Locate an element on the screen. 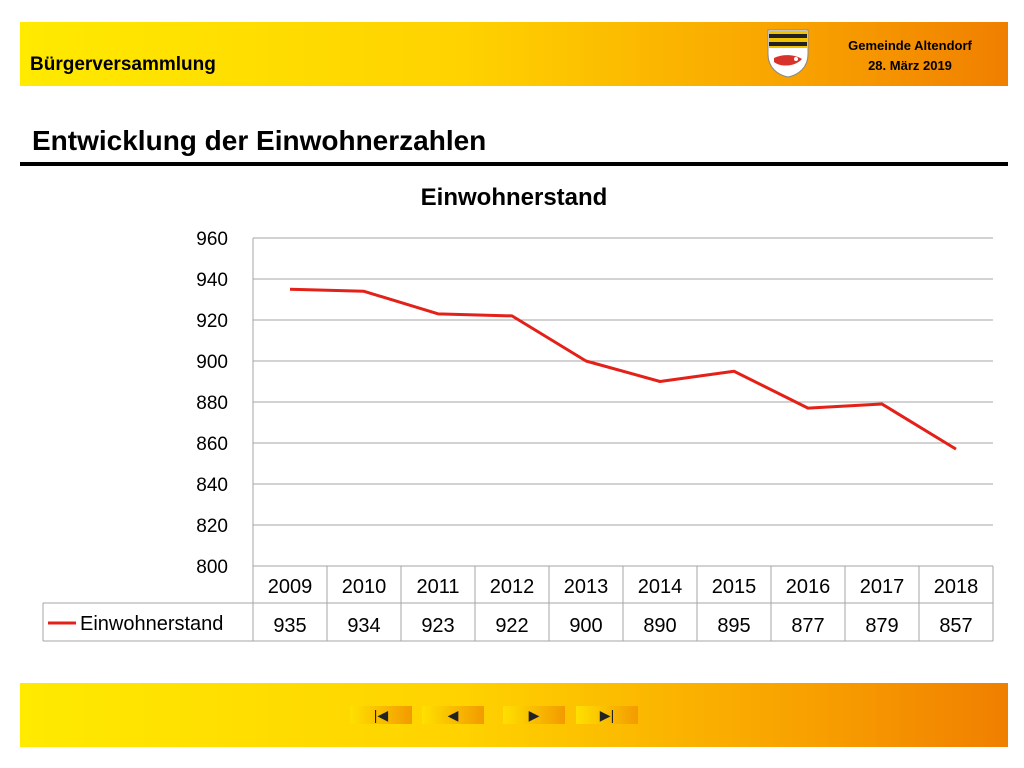  series-lines is located at coordinates (623, 369).